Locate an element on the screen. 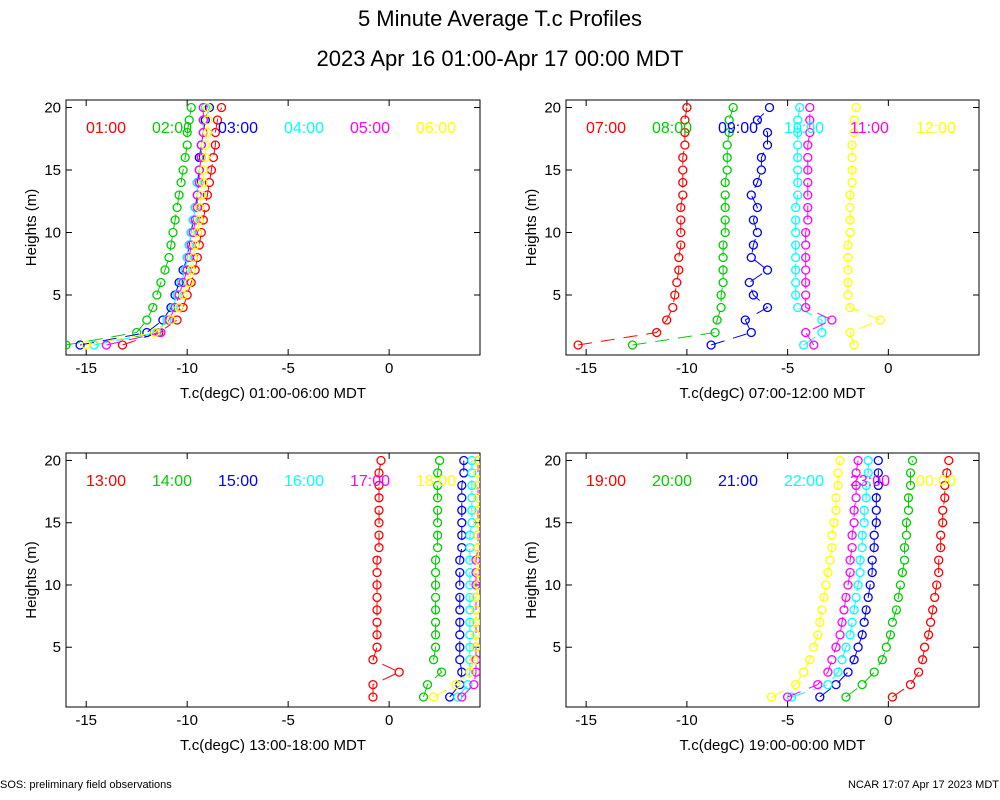 This screenshot has width=1000, height=800. legend-entry: 00:00 is located at coordinates (936, 481).